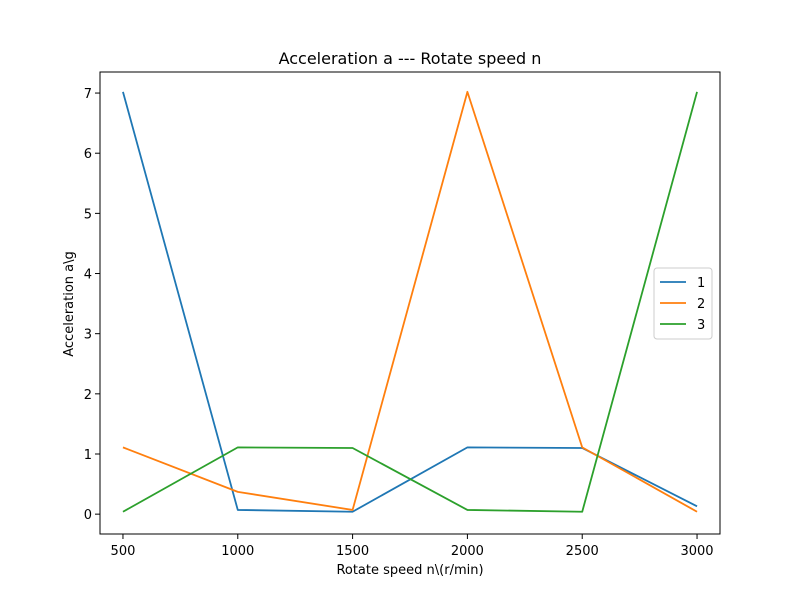  I want to click on y-tick-label: 4, so click(88, 275).